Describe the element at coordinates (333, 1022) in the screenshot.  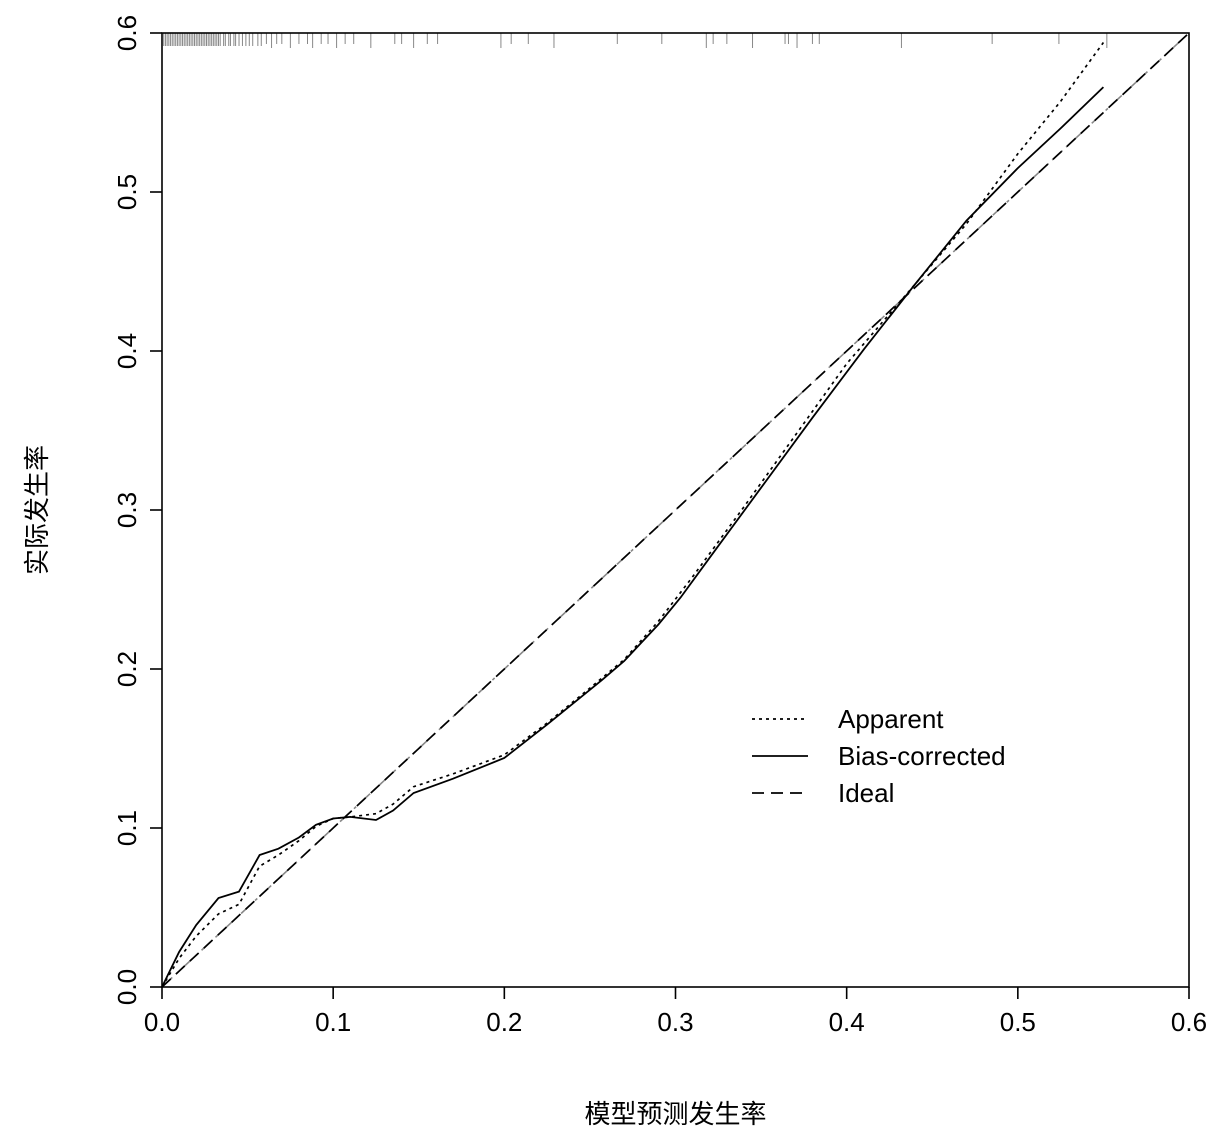
I see `x-tick-label: 0.1` at that location.